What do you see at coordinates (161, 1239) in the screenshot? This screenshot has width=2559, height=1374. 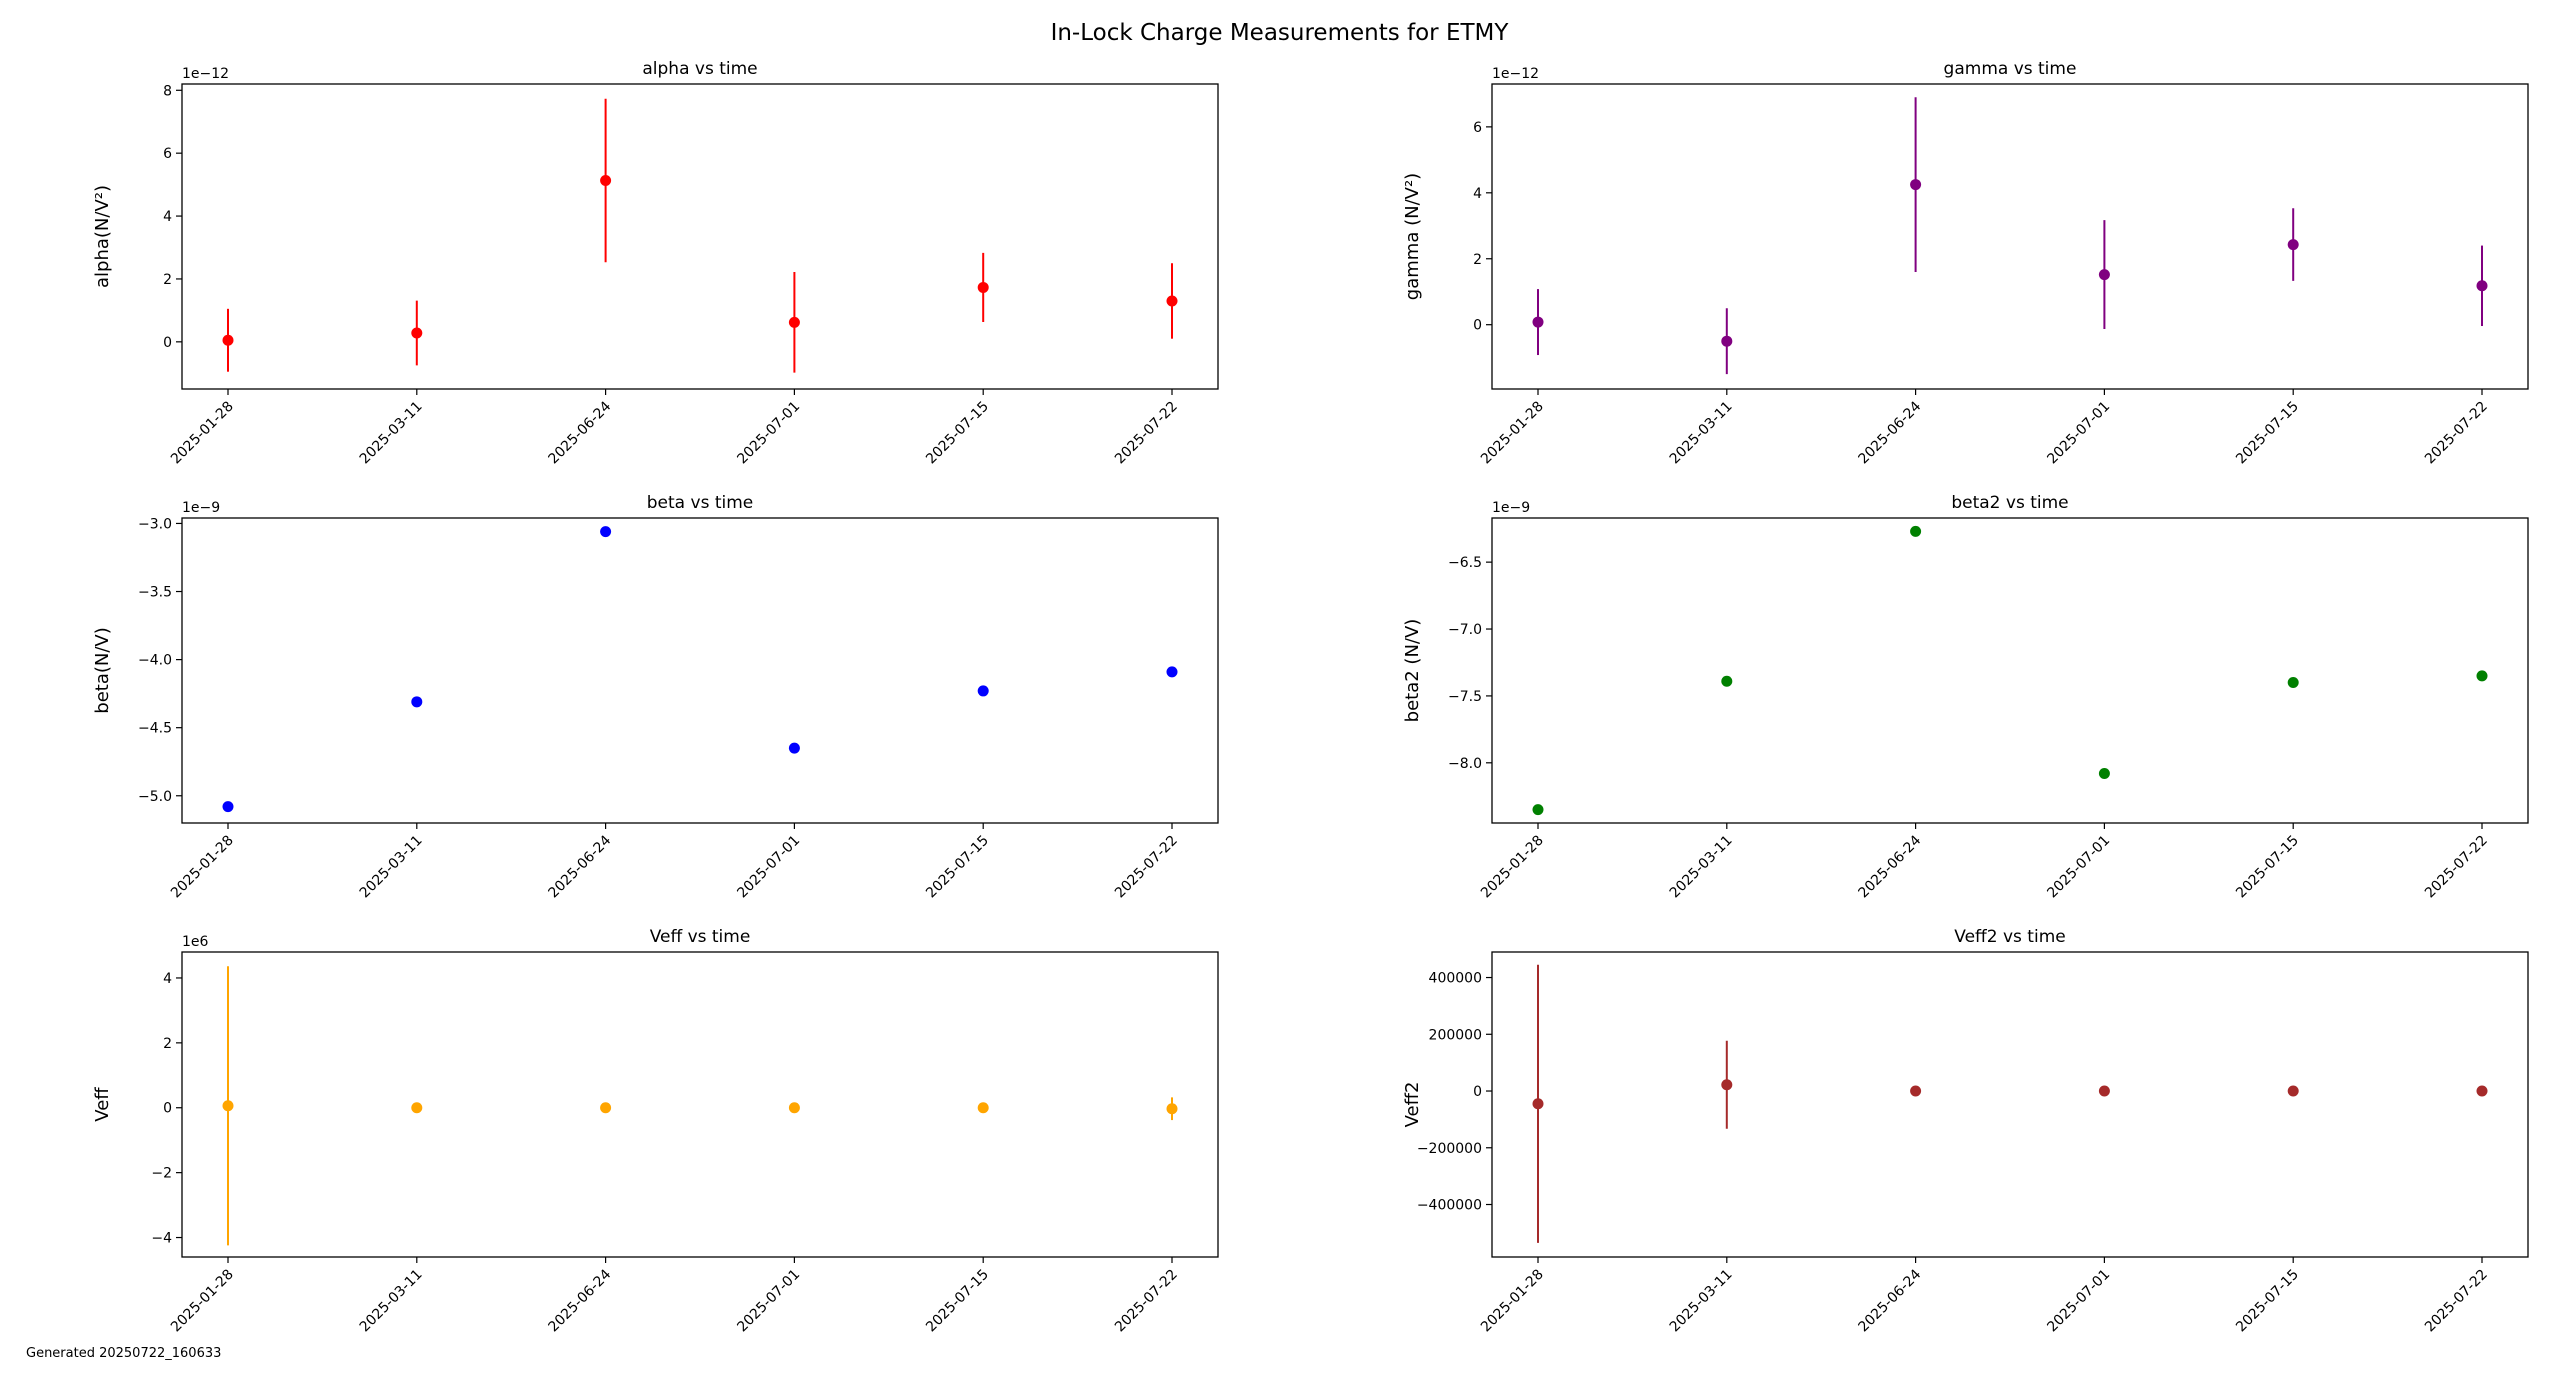 I see `y-tick-label: −4` at bounding box center [161, 1239].